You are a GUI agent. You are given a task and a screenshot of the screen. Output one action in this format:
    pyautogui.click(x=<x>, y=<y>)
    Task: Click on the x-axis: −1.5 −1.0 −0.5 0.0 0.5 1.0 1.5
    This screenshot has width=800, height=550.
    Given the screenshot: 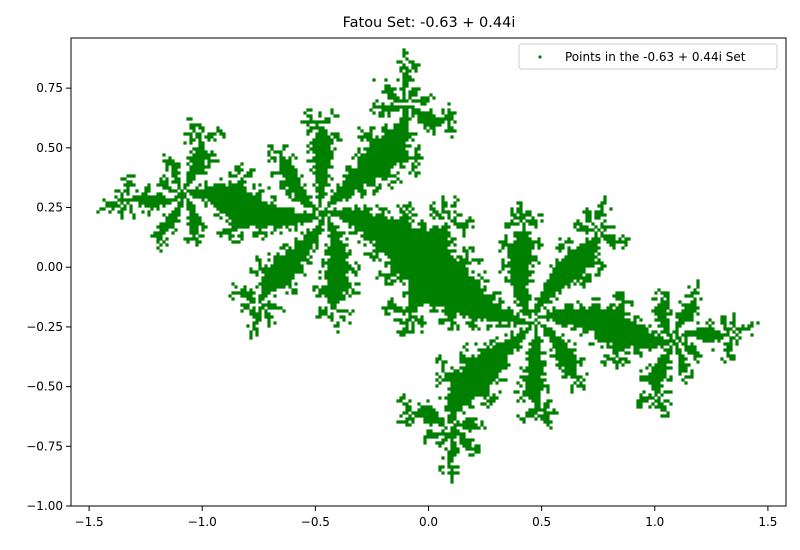 What is the action you would take?
    pyautogui.click(x=426, y=517)
    